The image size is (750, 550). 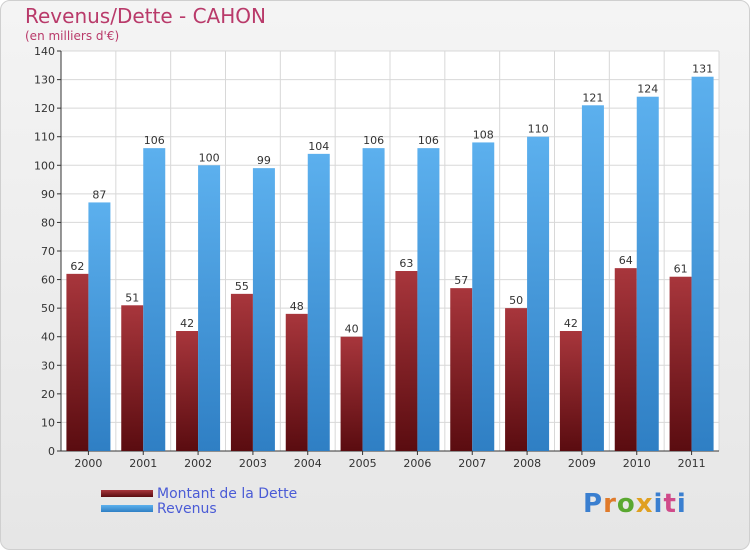 I want to click on chart-subtitle: (en milliers d'€), so click(x=72, y=36).